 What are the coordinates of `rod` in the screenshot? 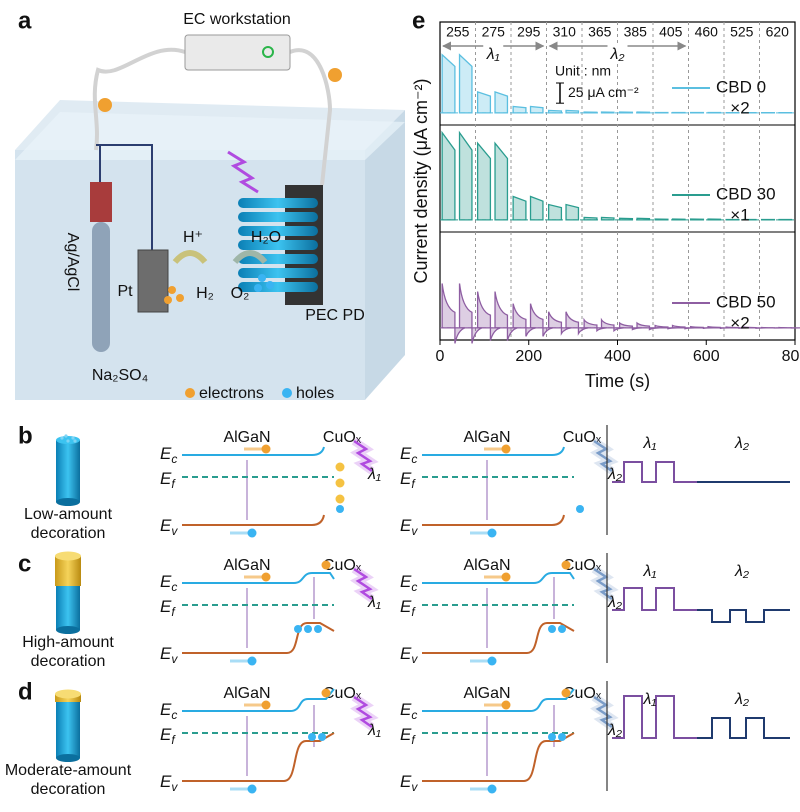 It's located at (68, 727).